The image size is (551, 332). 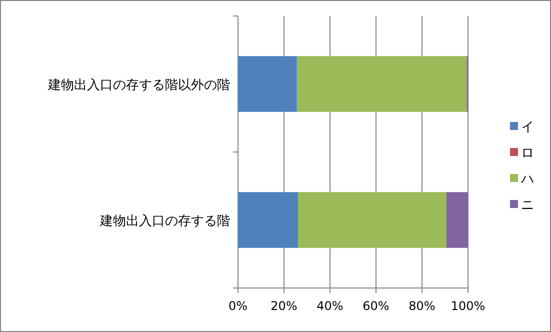 I want to click on x-tick-label: 40%, so click(x=330, y=306).